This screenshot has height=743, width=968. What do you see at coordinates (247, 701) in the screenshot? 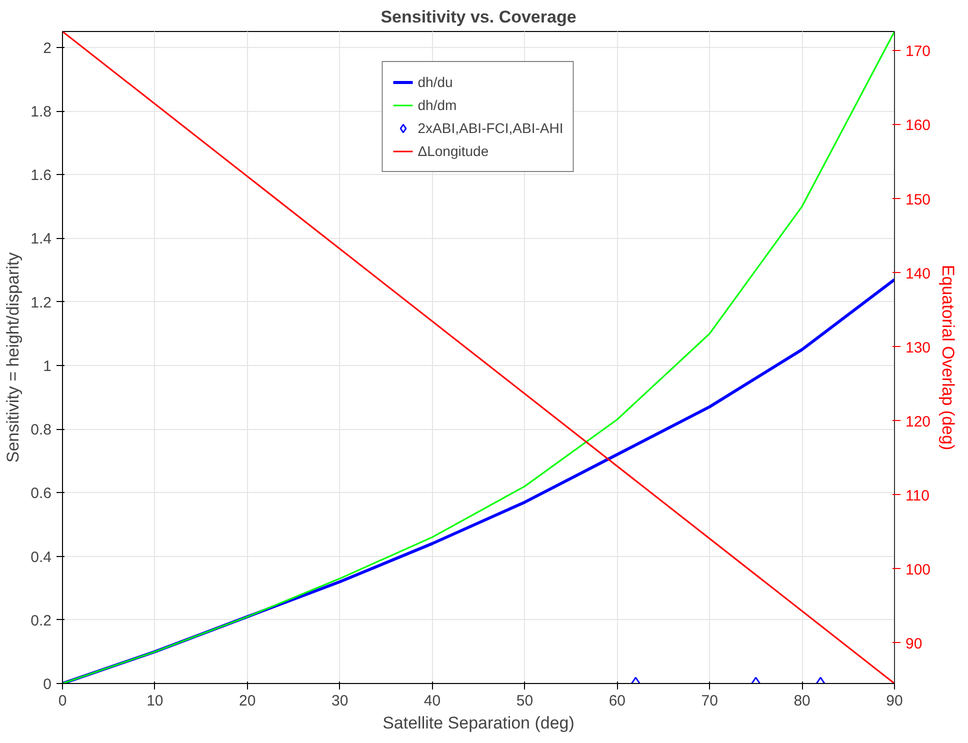
I see `x-tick-label: 20` at bounding box center [247, 701].